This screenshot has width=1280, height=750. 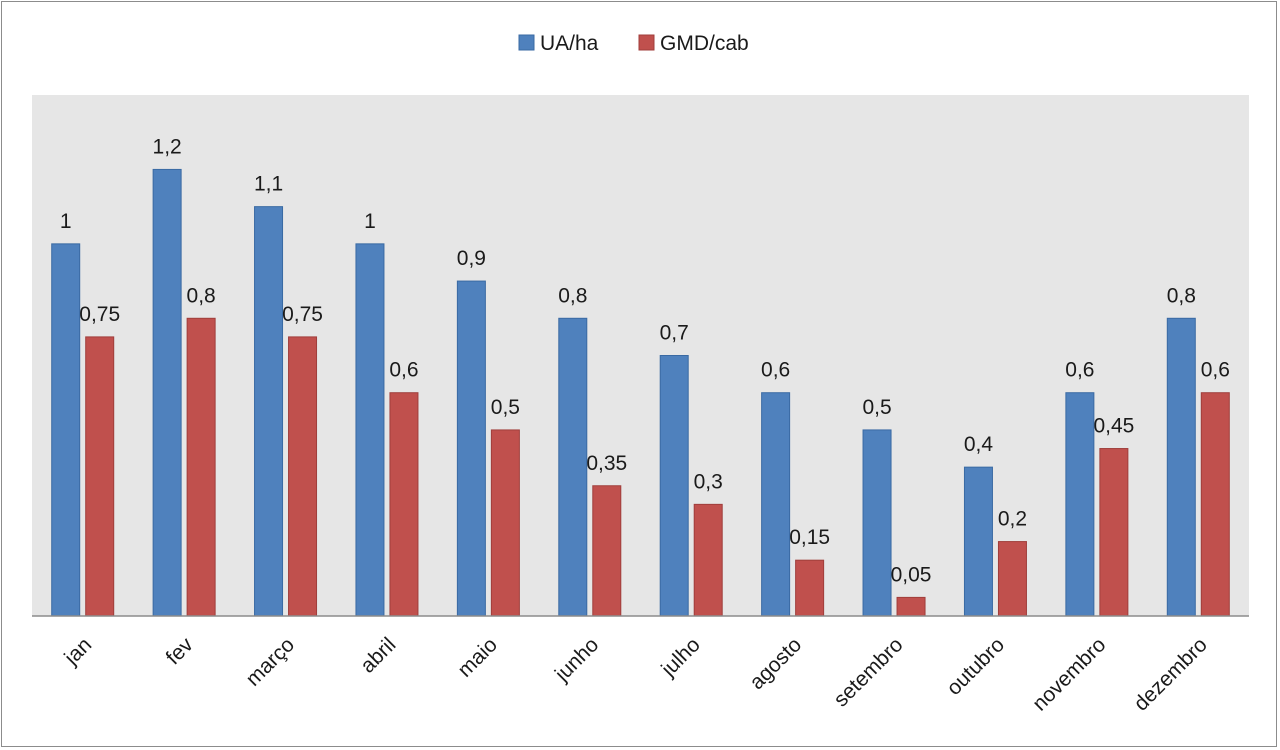 What do you see at coordinates (66, 430) in the screenshot?
I see `bar-ua-ha-jan` at bounding box center [66, 430].